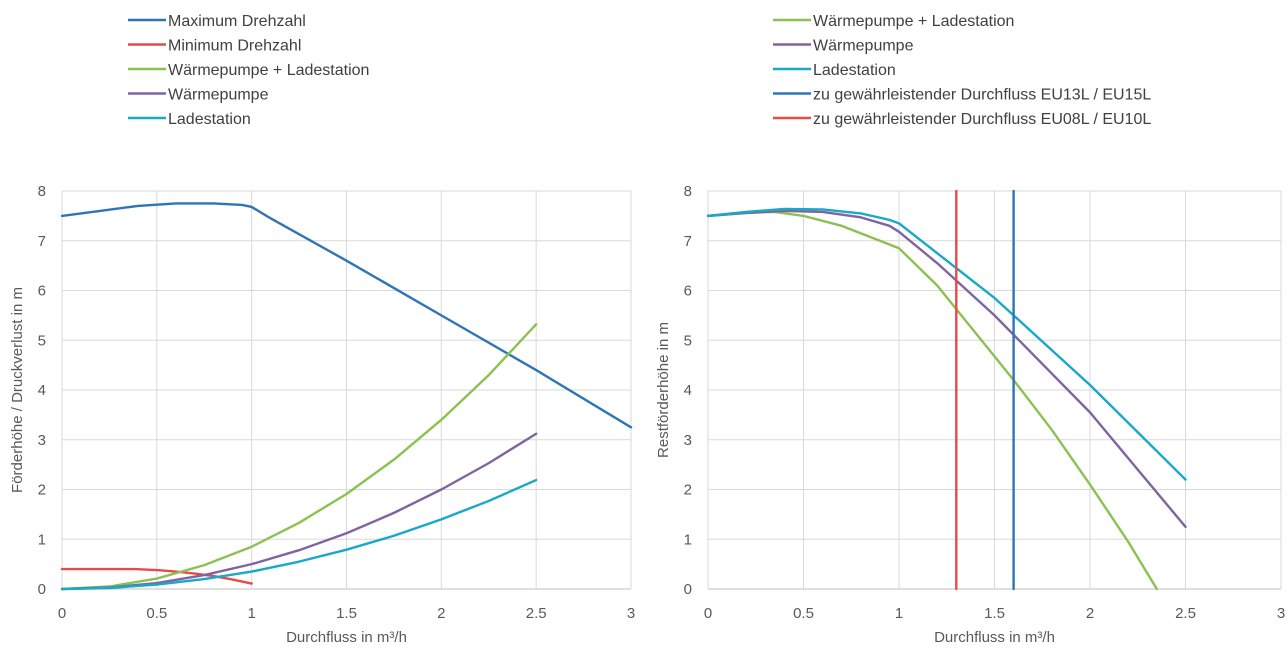 The image size is (1288, 658). What do you see at coordinates (663, 390) in the screenshot?
I see `y-axis-label: Restförderhöhe in m` at bounding box center [663, 390].